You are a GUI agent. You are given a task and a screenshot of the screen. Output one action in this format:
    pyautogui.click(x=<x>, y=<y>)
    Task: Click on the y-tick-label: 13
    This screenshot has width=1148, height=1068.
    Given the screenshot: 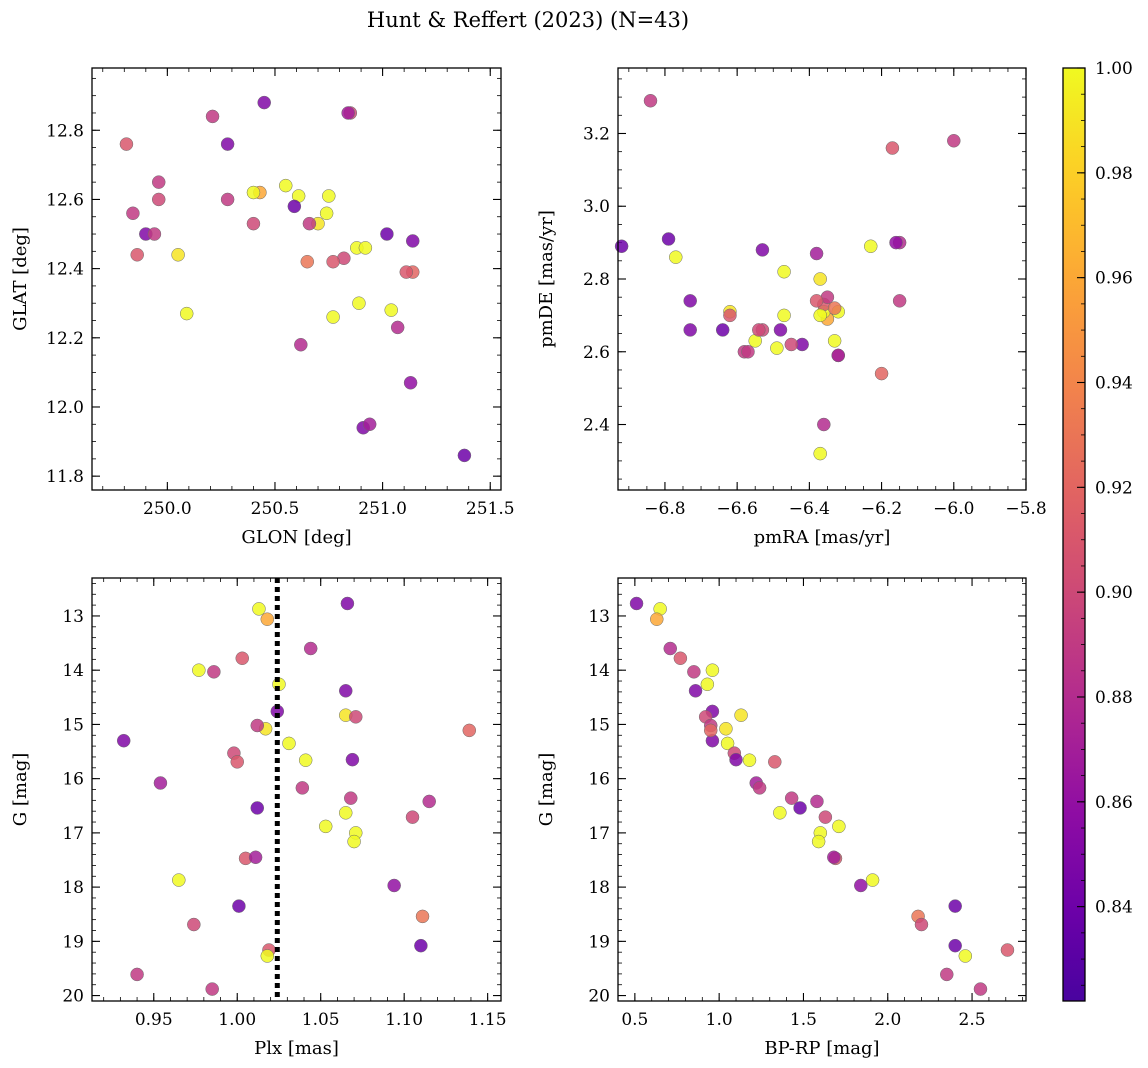 What is the action you would take?
    pyautogui.click(x=73, y=617)
    